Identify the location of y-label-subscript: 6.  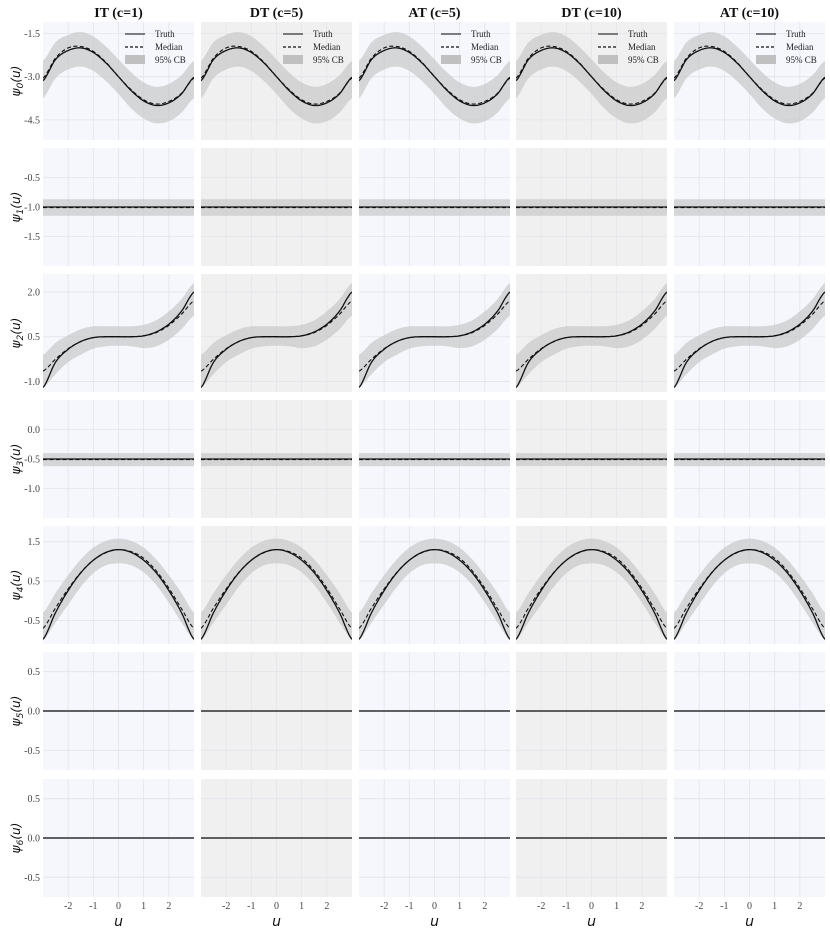
(21, 842).